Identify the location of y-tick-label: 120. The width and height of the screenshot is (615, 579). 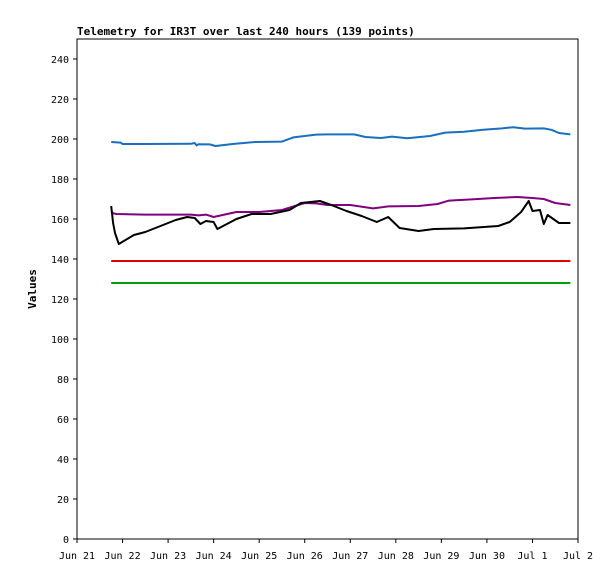
(60, 300).